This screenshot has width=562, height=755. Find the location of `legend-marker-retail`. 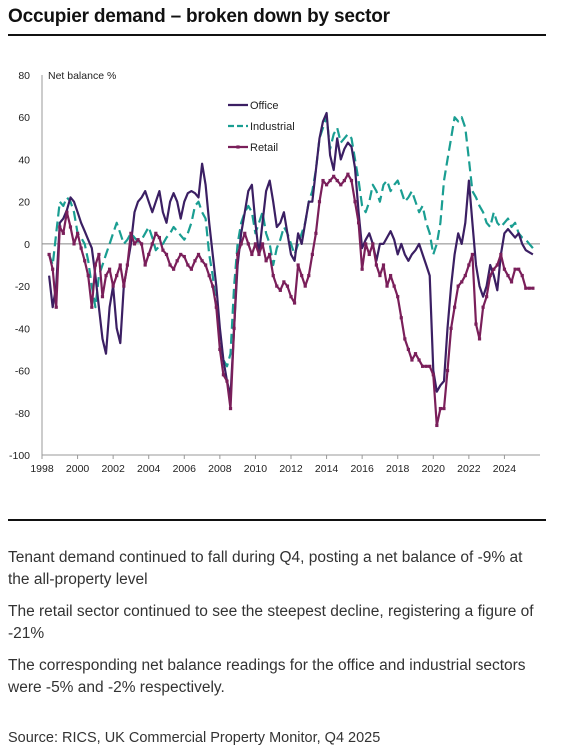

legend-marker-retail is located at coordinates (238, 147).